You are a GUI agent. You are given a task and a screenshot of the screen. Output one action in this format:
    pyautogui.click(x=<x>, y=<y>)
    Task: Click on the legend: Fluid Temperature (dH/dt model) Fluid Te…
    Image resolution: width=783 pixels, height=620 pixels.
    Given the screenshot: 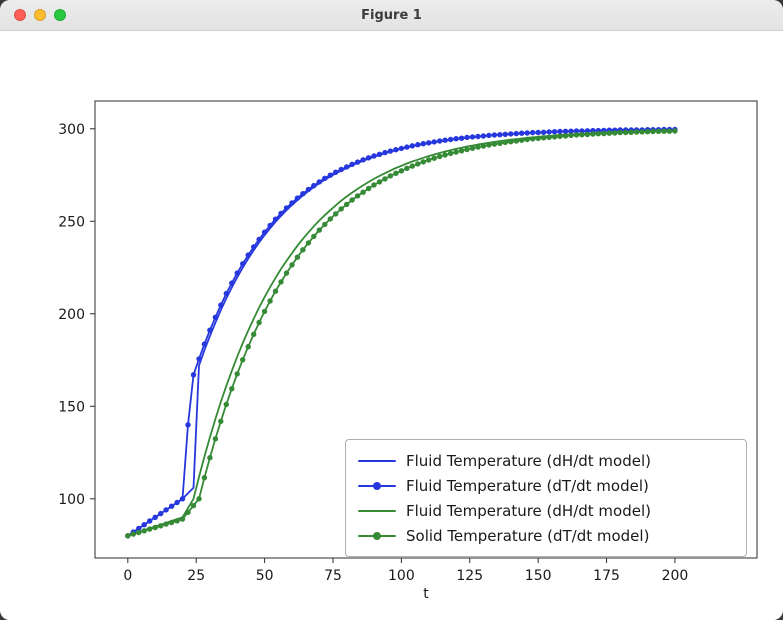 What is the action you would take?
    pyautogui.click(x=546, y=498)
    